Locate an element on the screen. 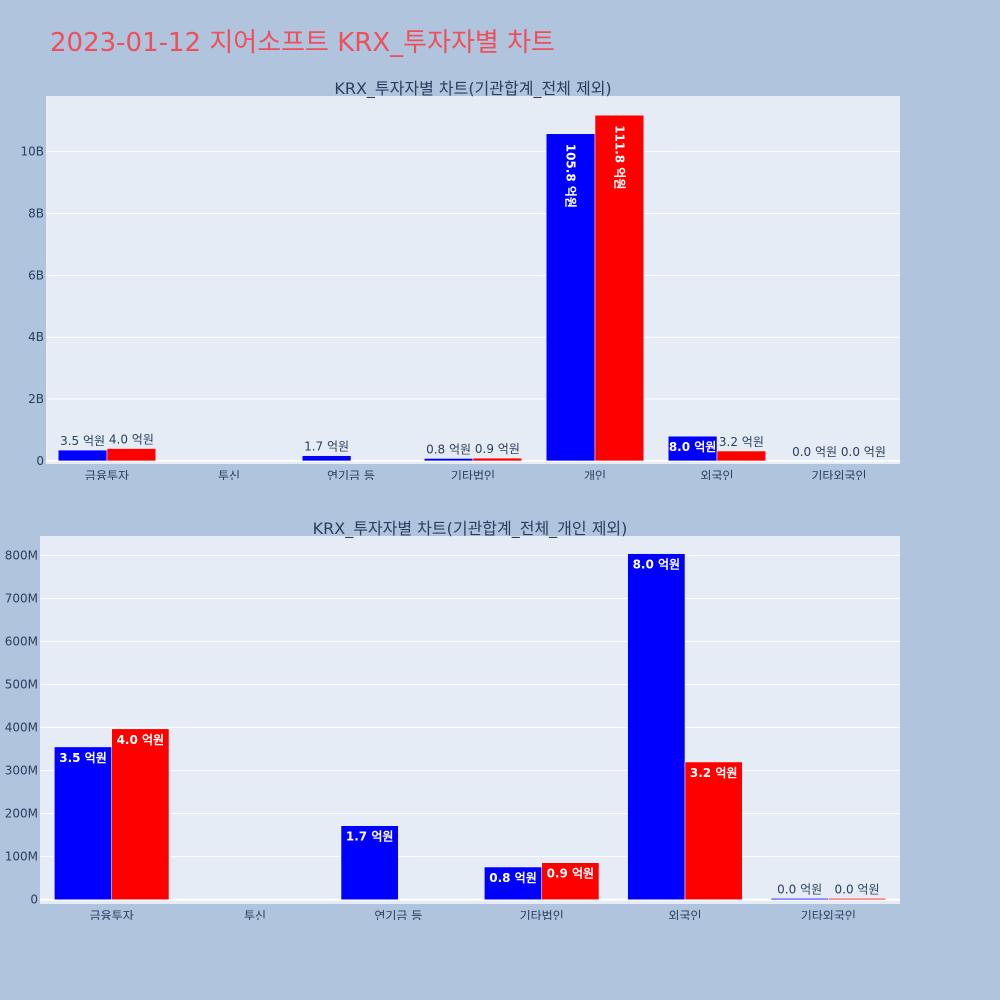 The height and width of the screenshot is (1000, 1000). y-tick-label: 800M is located at coordinates (21, 555).